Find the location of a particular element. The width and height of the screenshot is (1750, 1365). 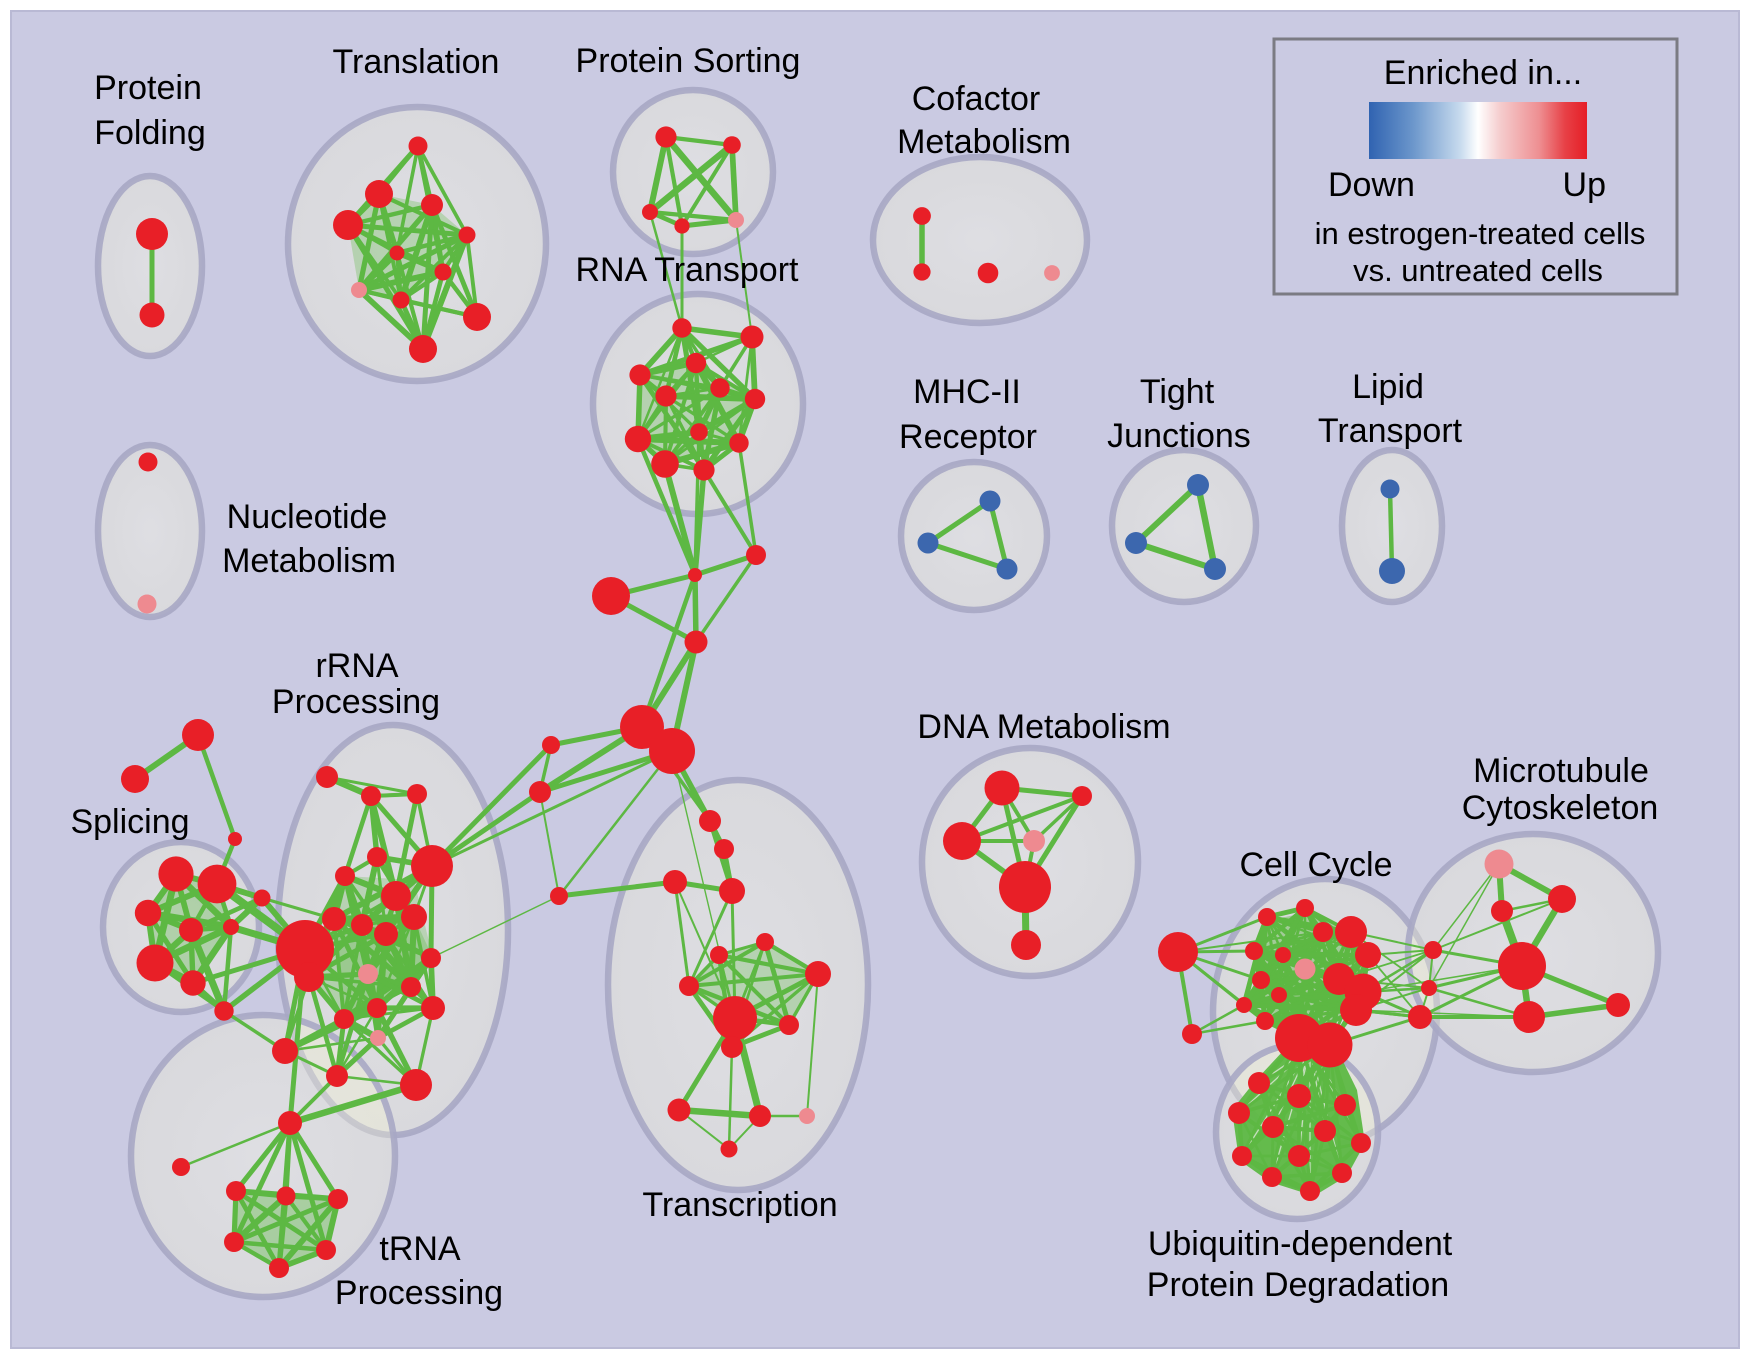

svg-text: vs. untreated cells is located at coordinates (1478, 270).